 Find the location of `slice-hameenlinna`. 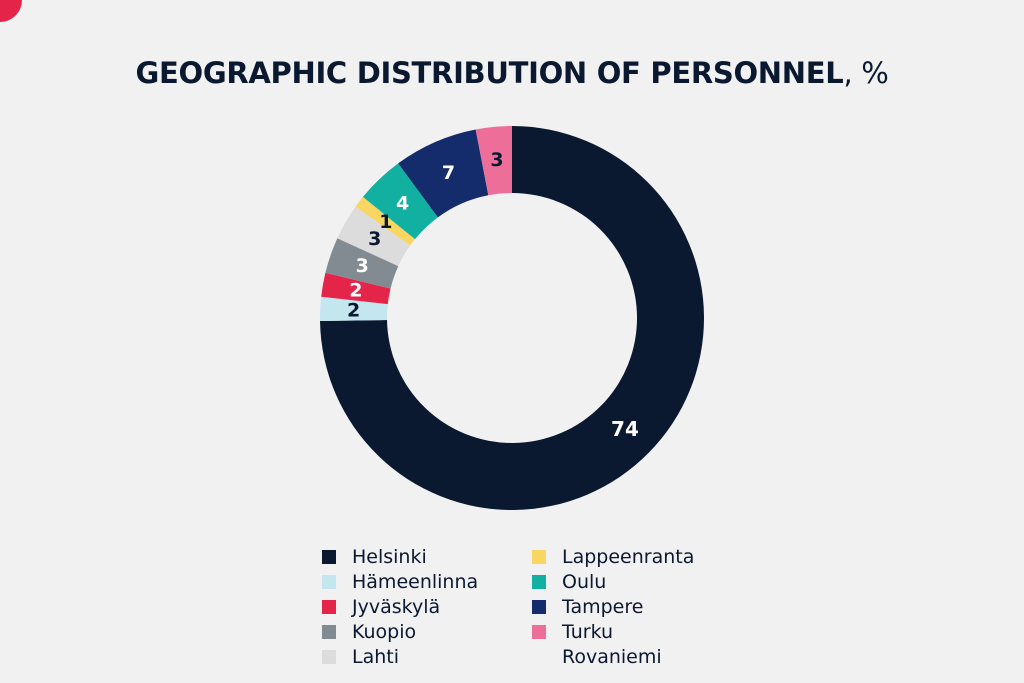

slice-hameenlinna is located at coordinates (354, 309).